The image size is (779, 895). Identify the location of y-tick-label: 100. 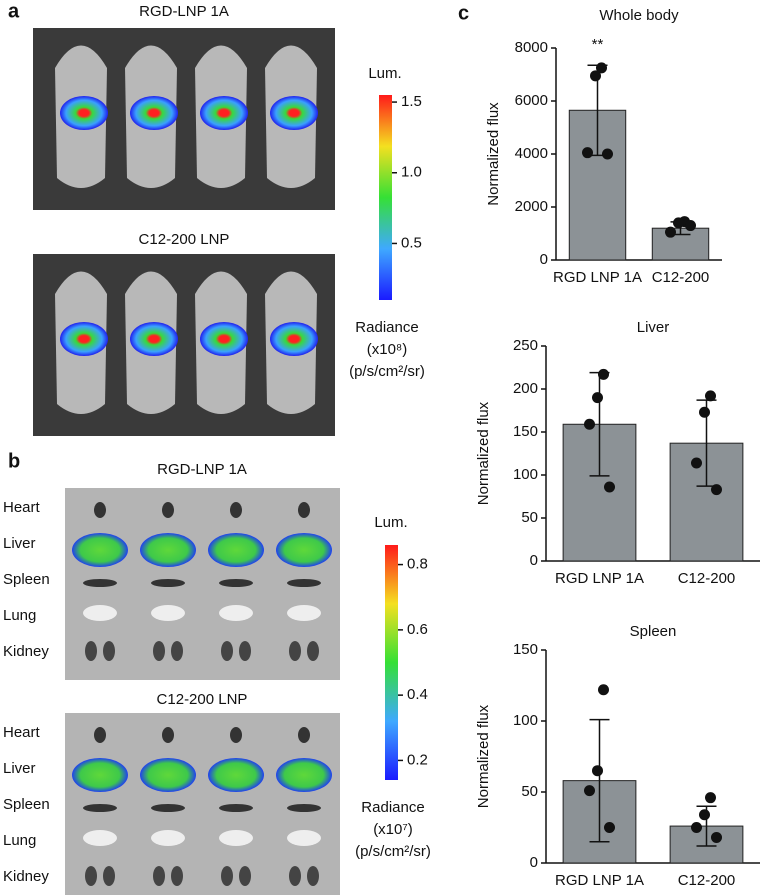
(525, 720).